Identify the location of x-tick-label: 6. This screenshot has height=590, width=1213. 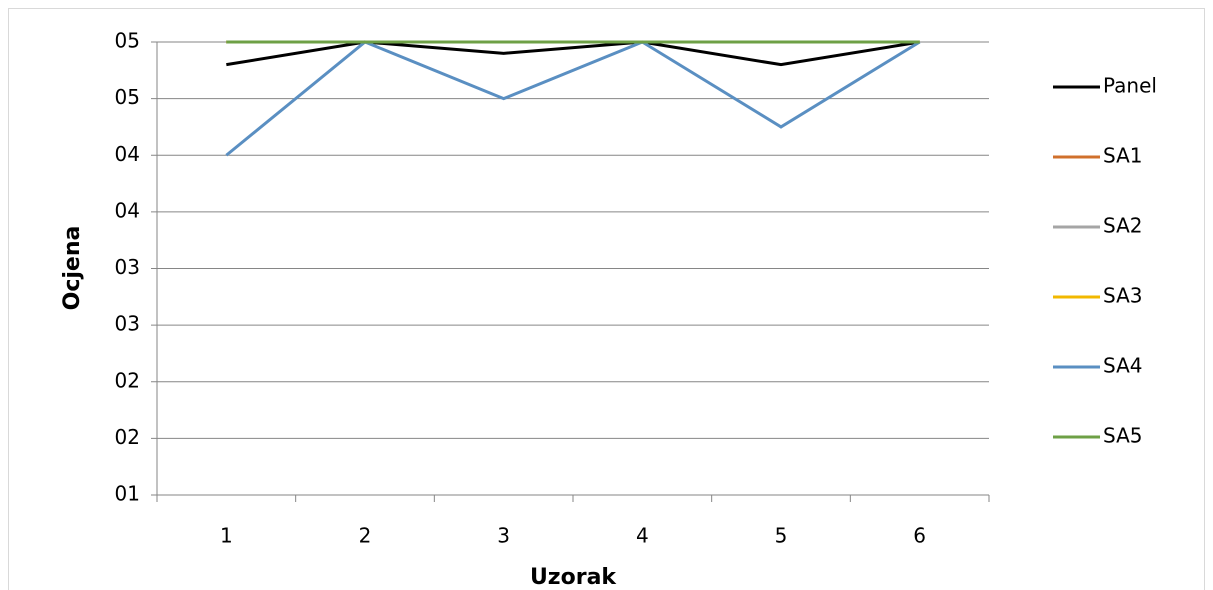
(919, 536).